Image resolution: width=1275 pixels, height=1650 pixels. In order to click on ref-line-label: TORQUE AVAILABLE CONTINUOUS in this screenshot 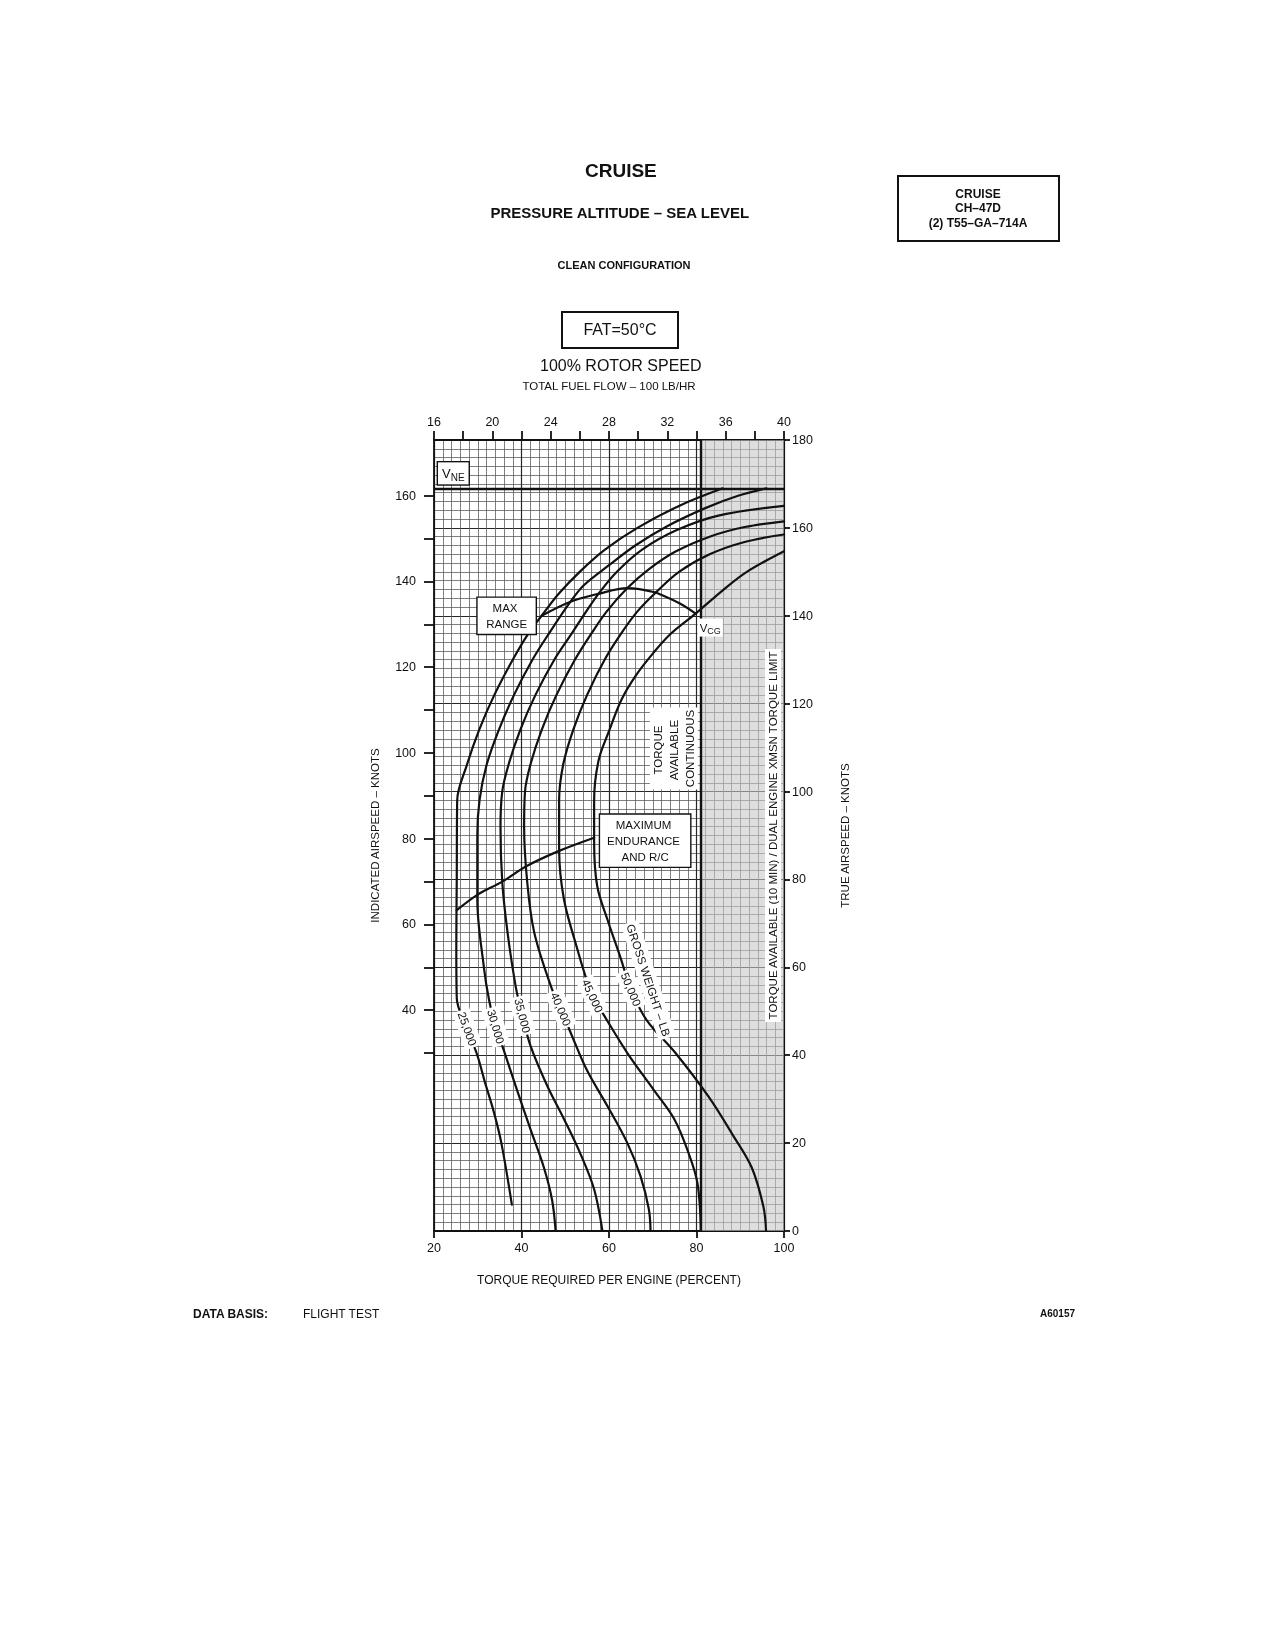, I will do `click(673, 748)`.